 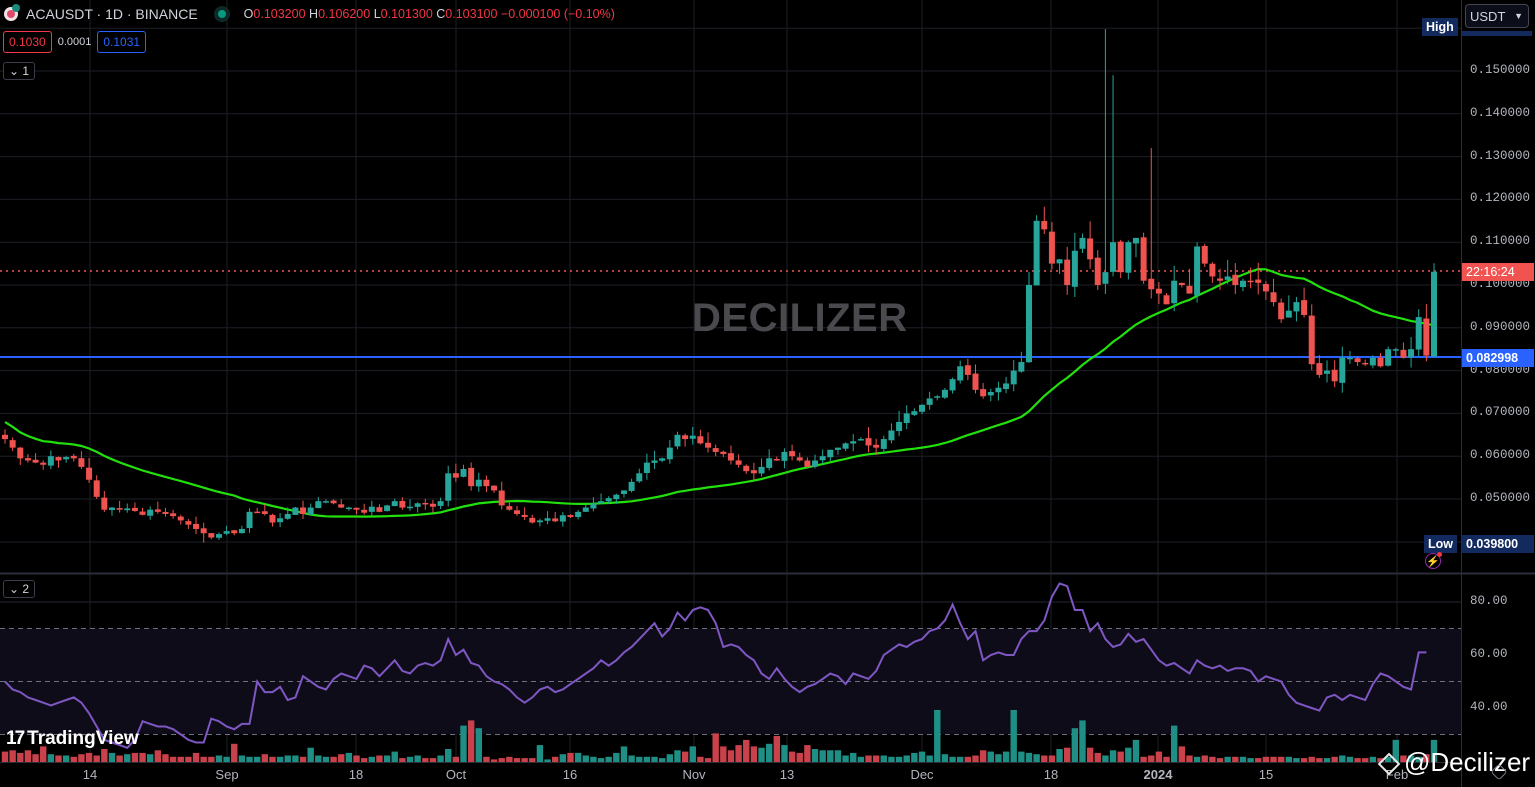 I want to click on price-axis-label: 0.110000, so click(x=1500, y=241).